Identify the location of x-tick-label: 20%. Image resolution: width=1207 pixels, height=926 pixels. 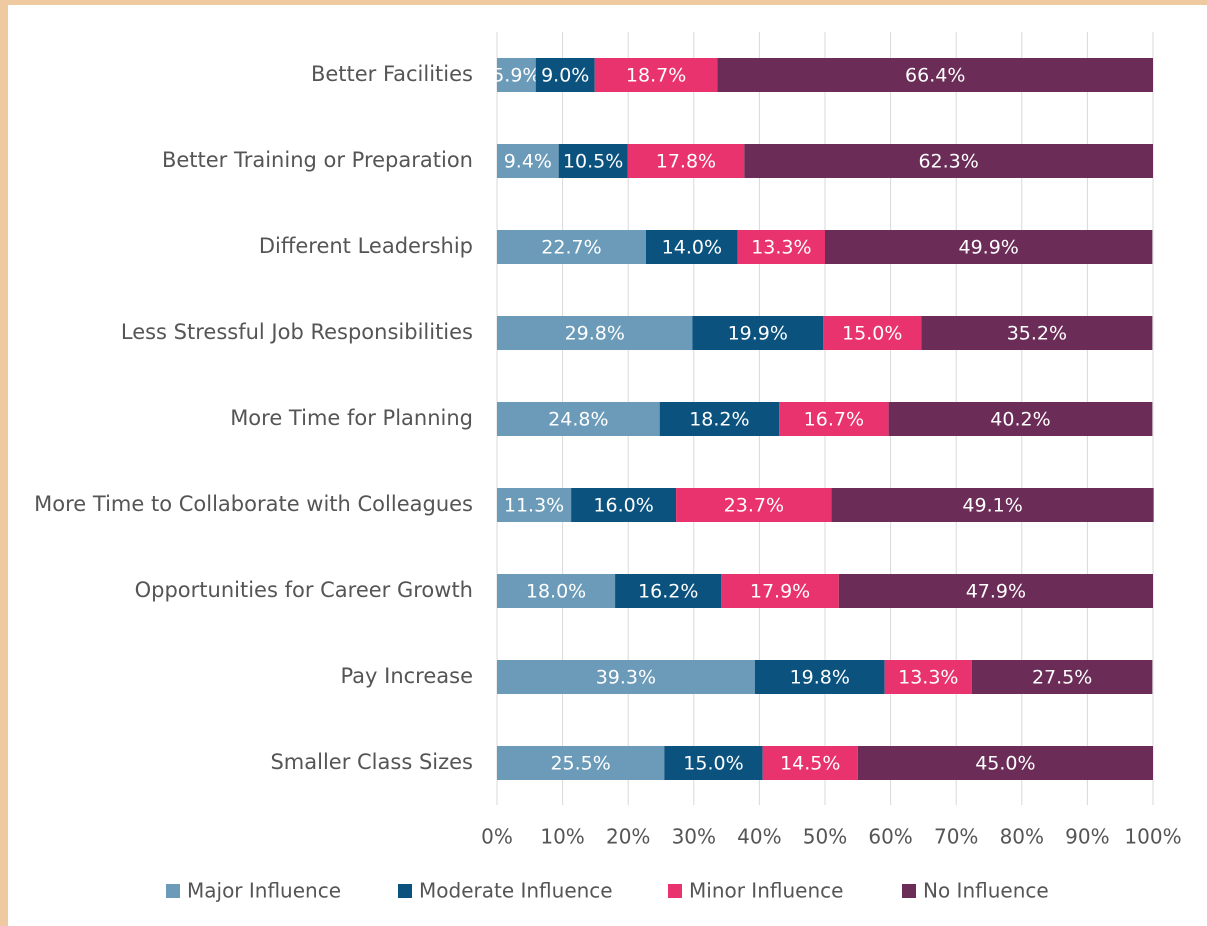
(628, 837).